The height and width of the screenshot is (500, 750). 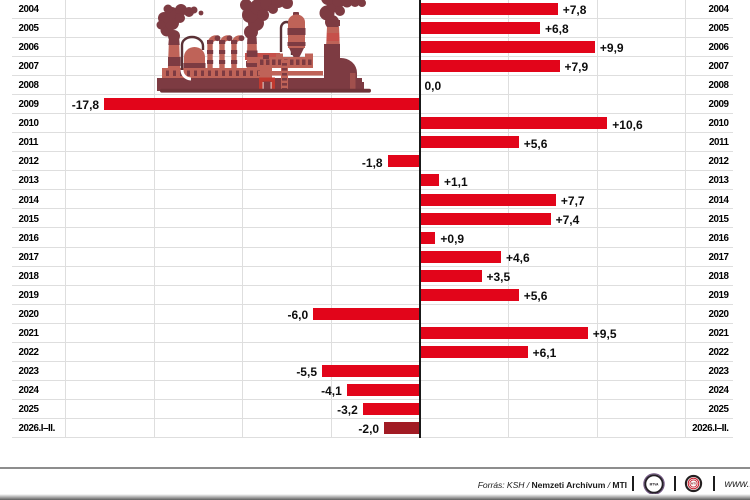 What do you see at coordinates (654, 484) in the screenshot?
I see `svg-text: MTVA` at bounding box center [654, 484].